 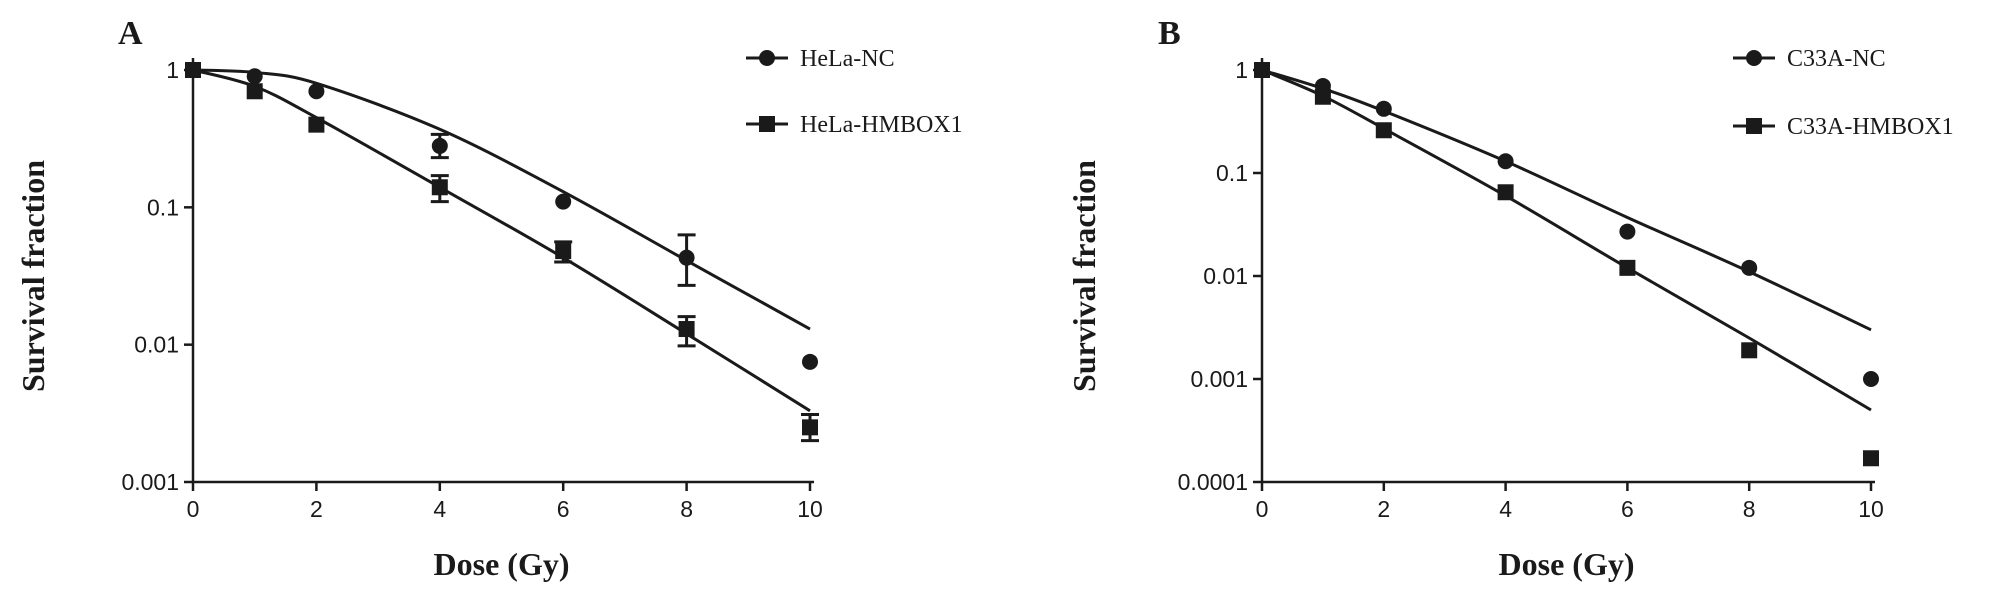 I want to click on y-tick-label: 0.0001, so click(x=1213, y=482).